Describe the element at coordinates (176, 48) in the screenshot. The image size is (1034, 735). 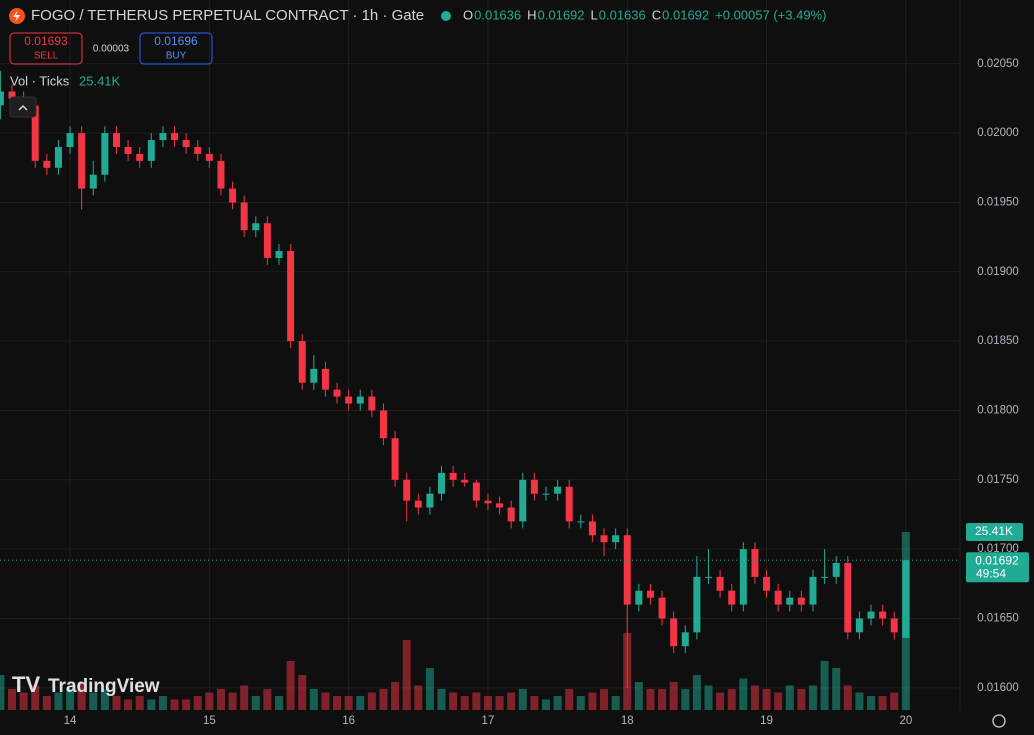
I see `buy-button` at that location.